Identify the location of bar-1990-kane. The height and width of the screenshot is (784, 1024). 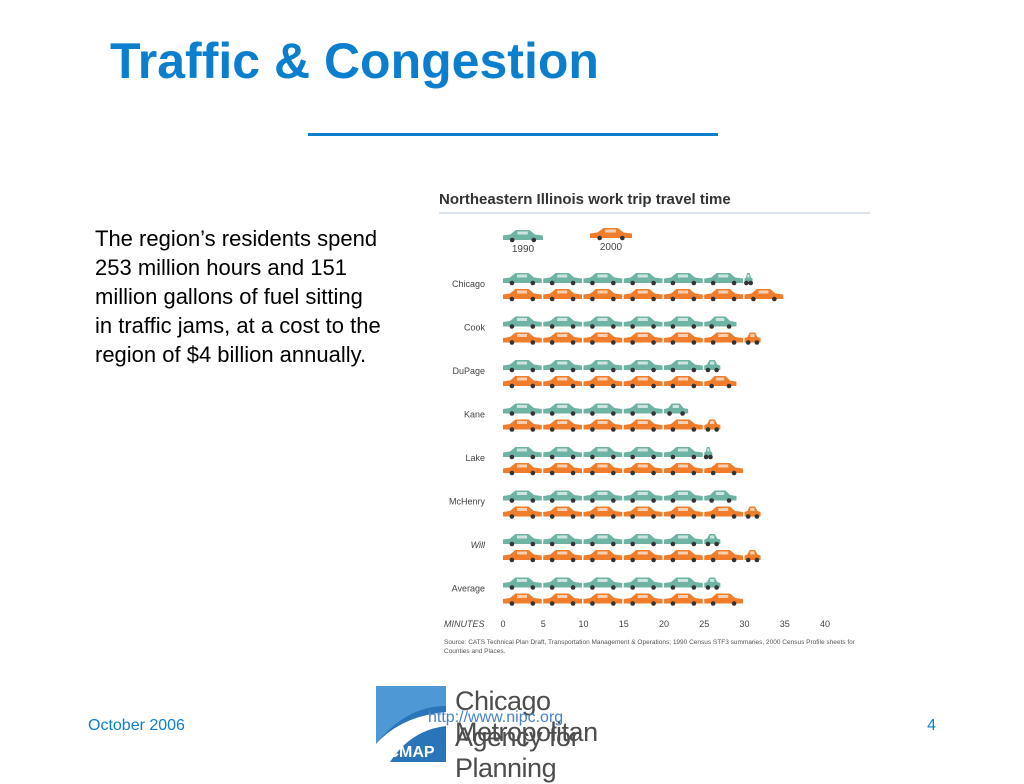
(596, 409).